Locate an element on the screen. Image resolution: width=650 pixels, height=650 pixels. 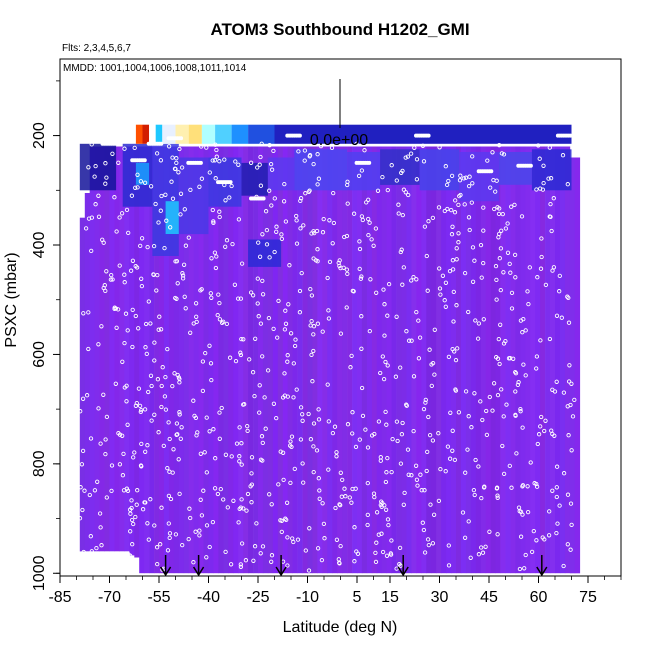
dates-note: MMDD: 1001,1004,1006,1008,1011,1014 is located at coordinates (155, 68).